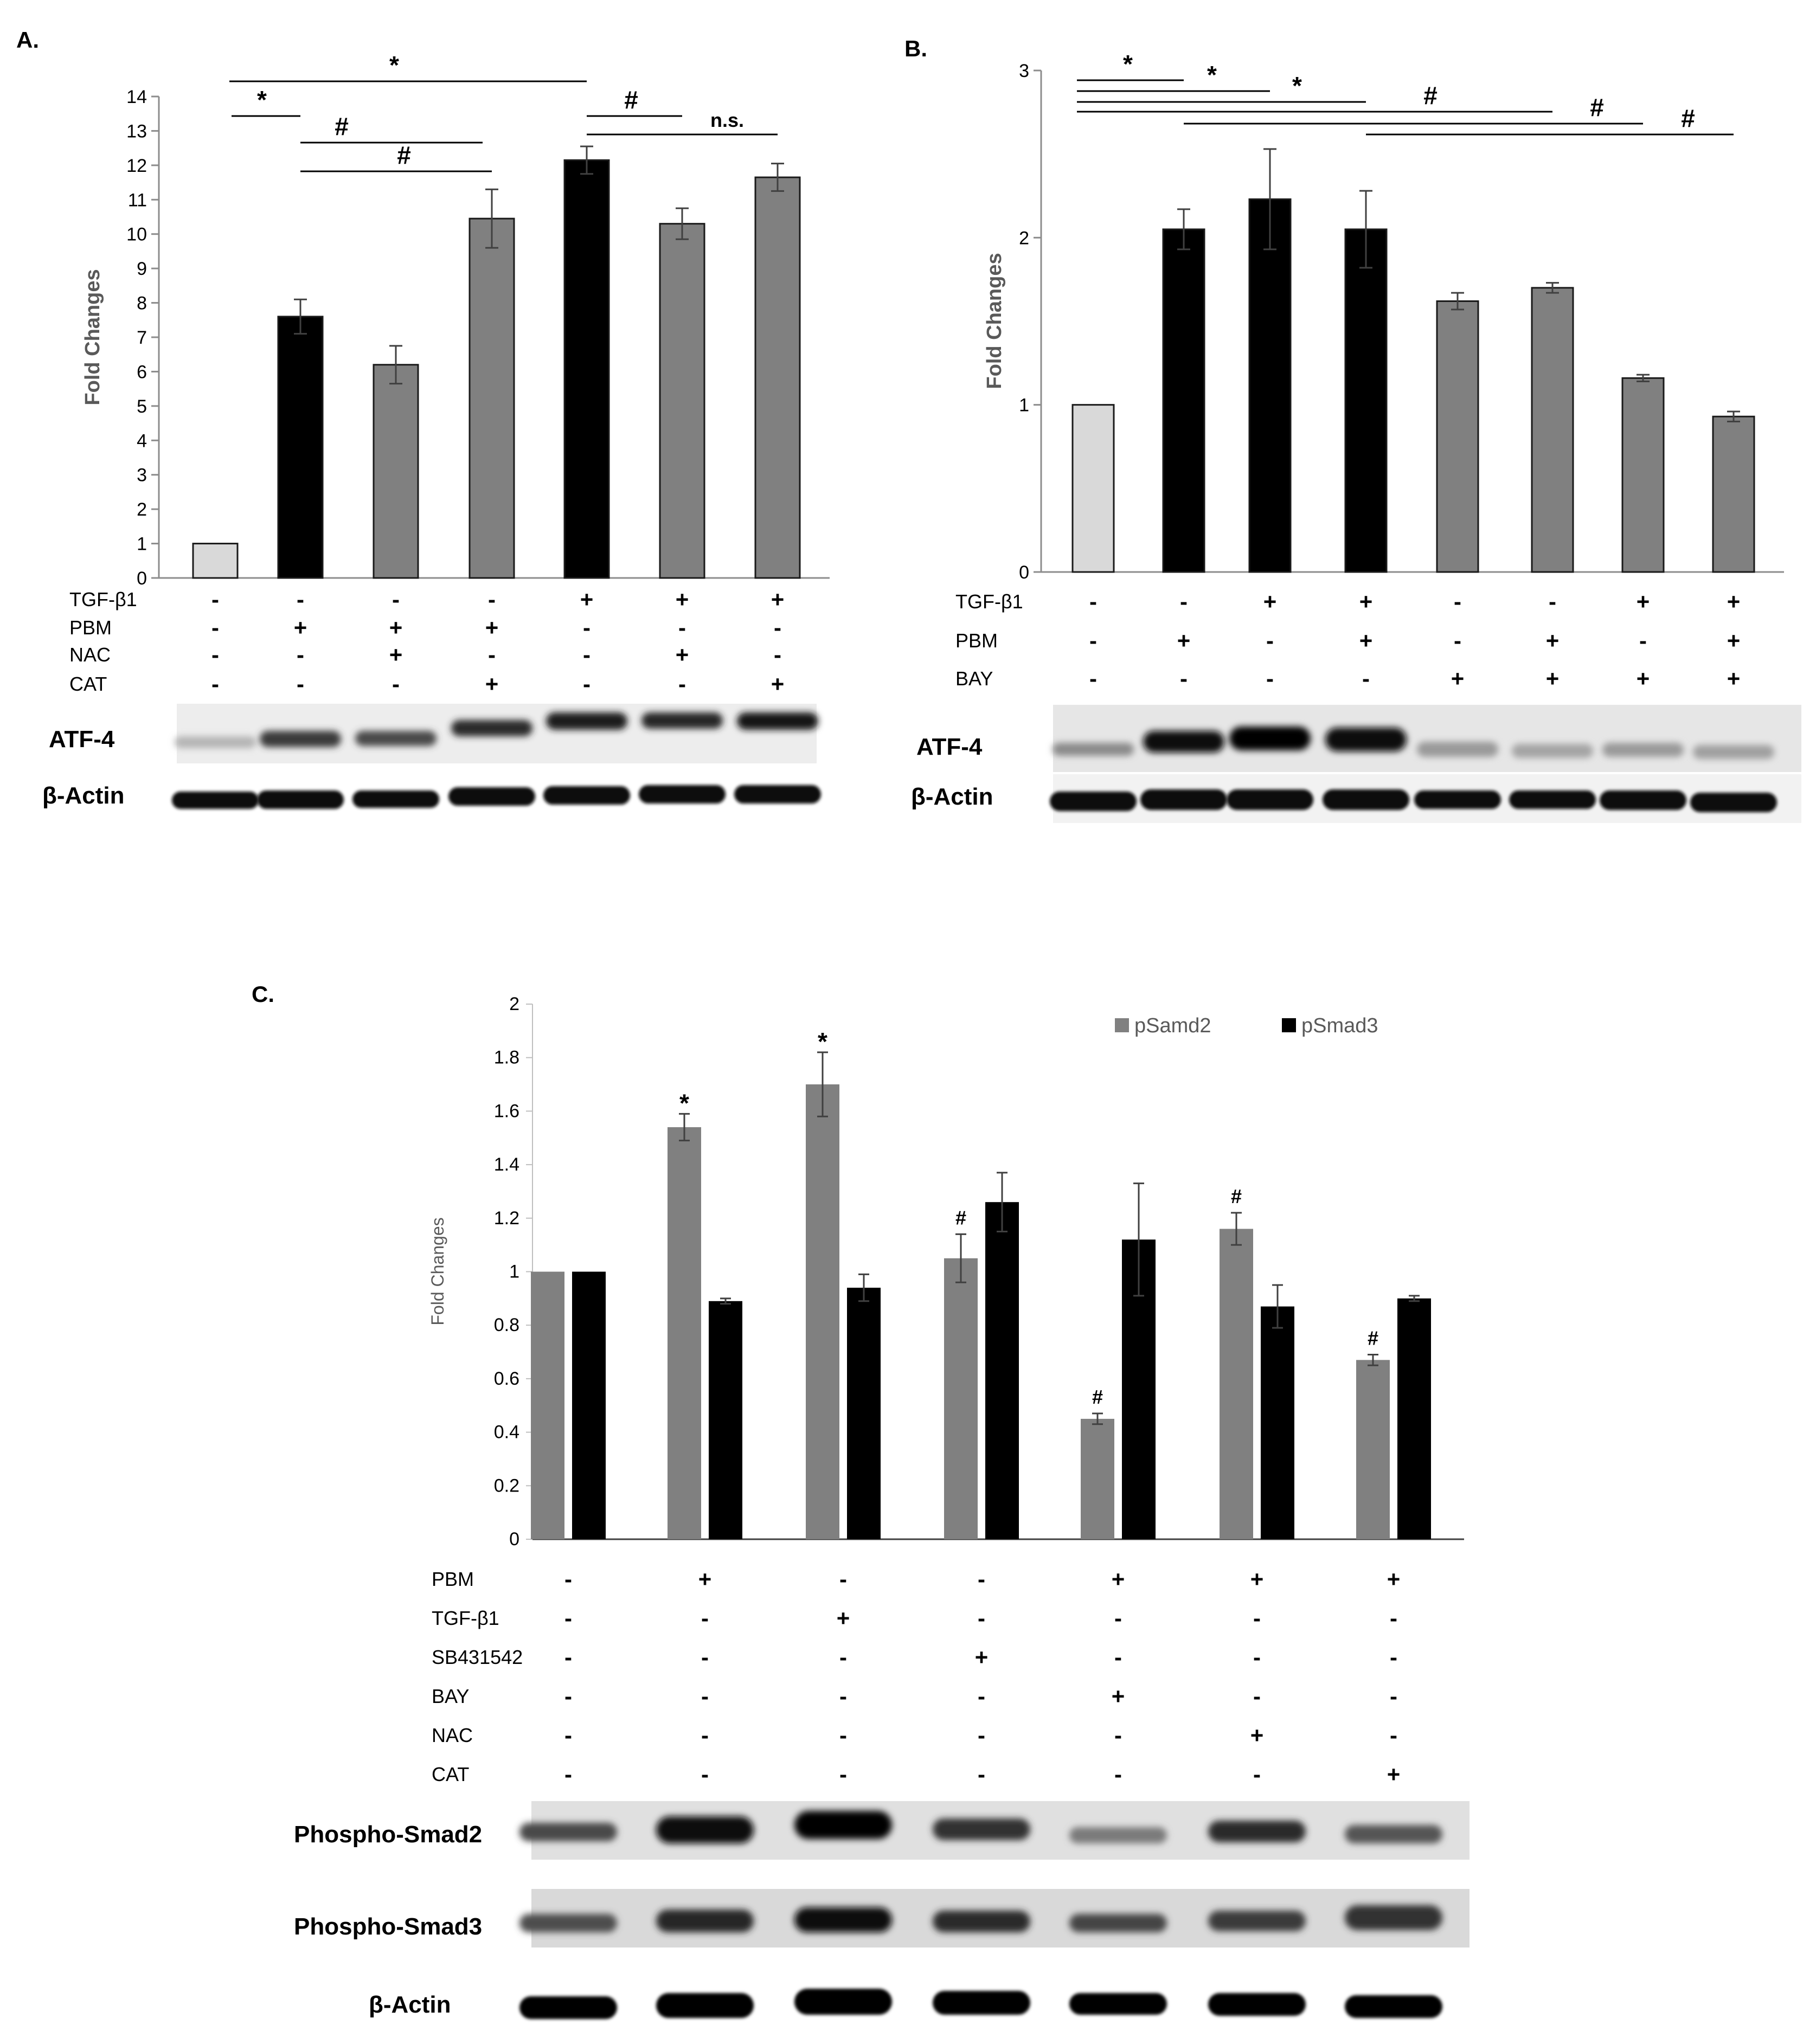 This screenshot has height=2044, width=1816. I want to click on y-tick-label: 5, so click(142, 407).